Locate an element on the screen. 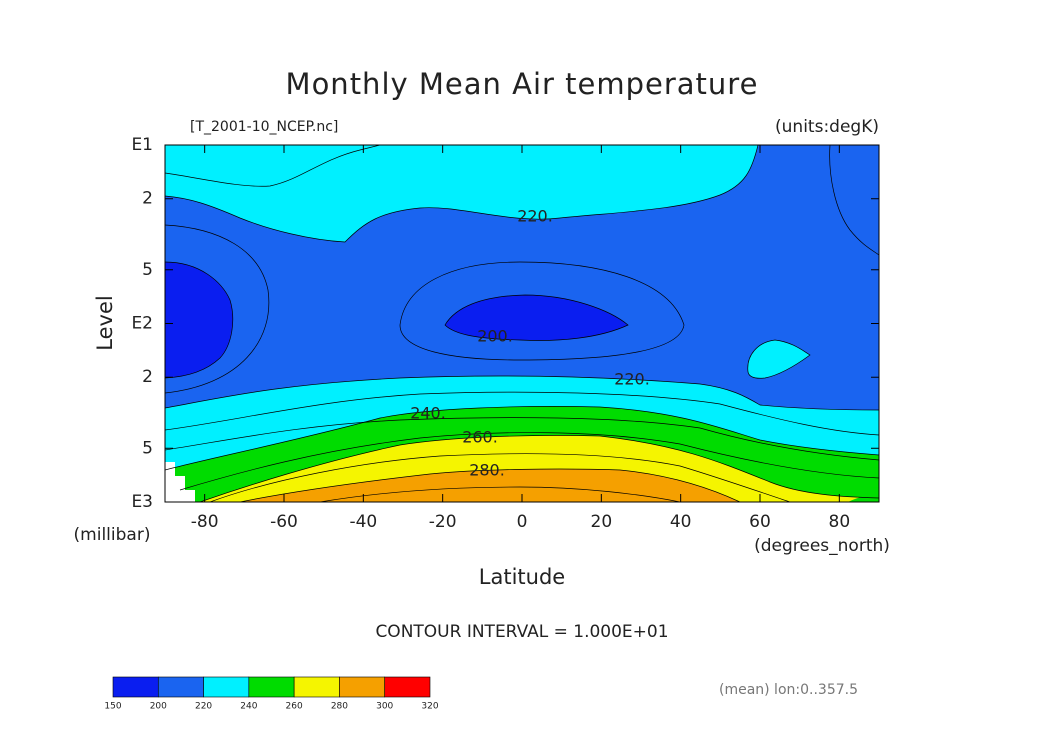  colorbar-label: 200 is located at coordinates (158, 707).